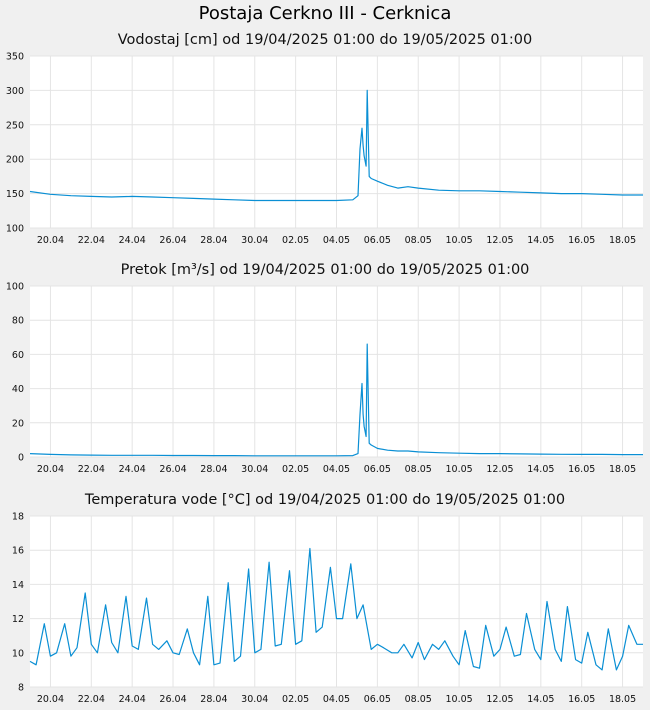 This screenshot has width=650, height=710. I want to click on y-tick-label: 12, so click(18, 619).